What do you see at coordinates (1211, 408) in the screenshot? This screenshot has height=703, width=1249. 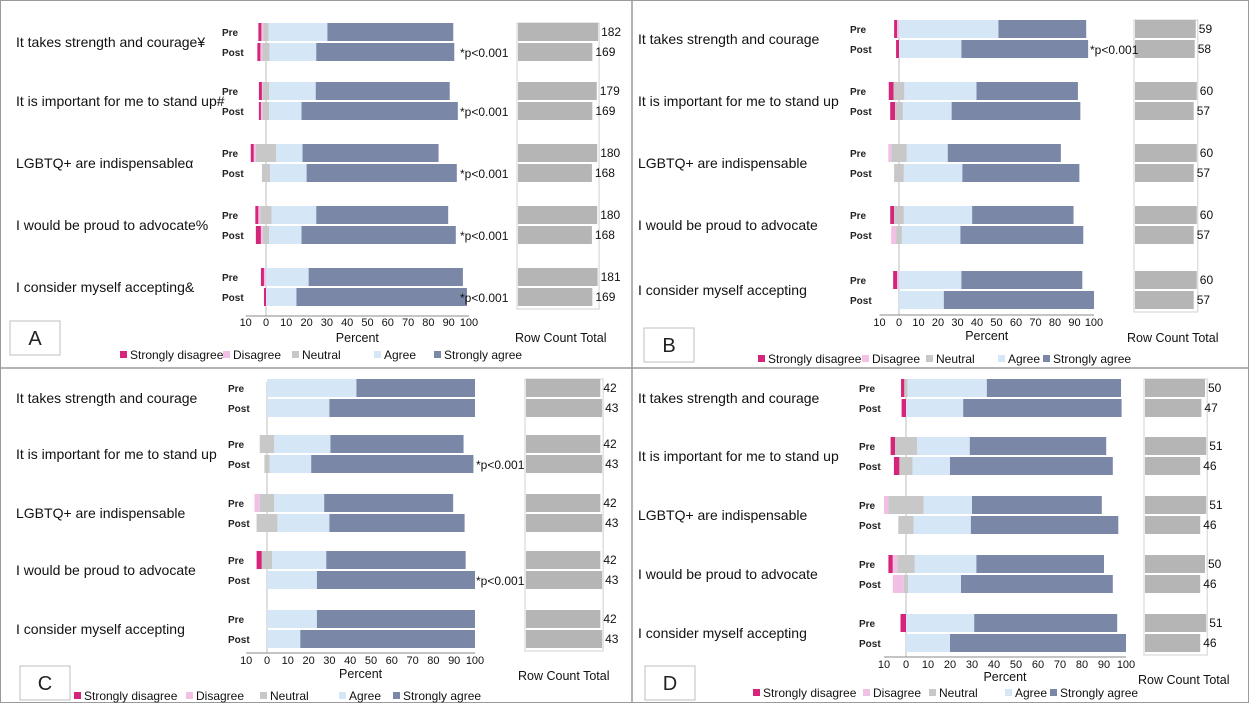 I see `row-count-value: 47` at bounding box center [1211, 408].